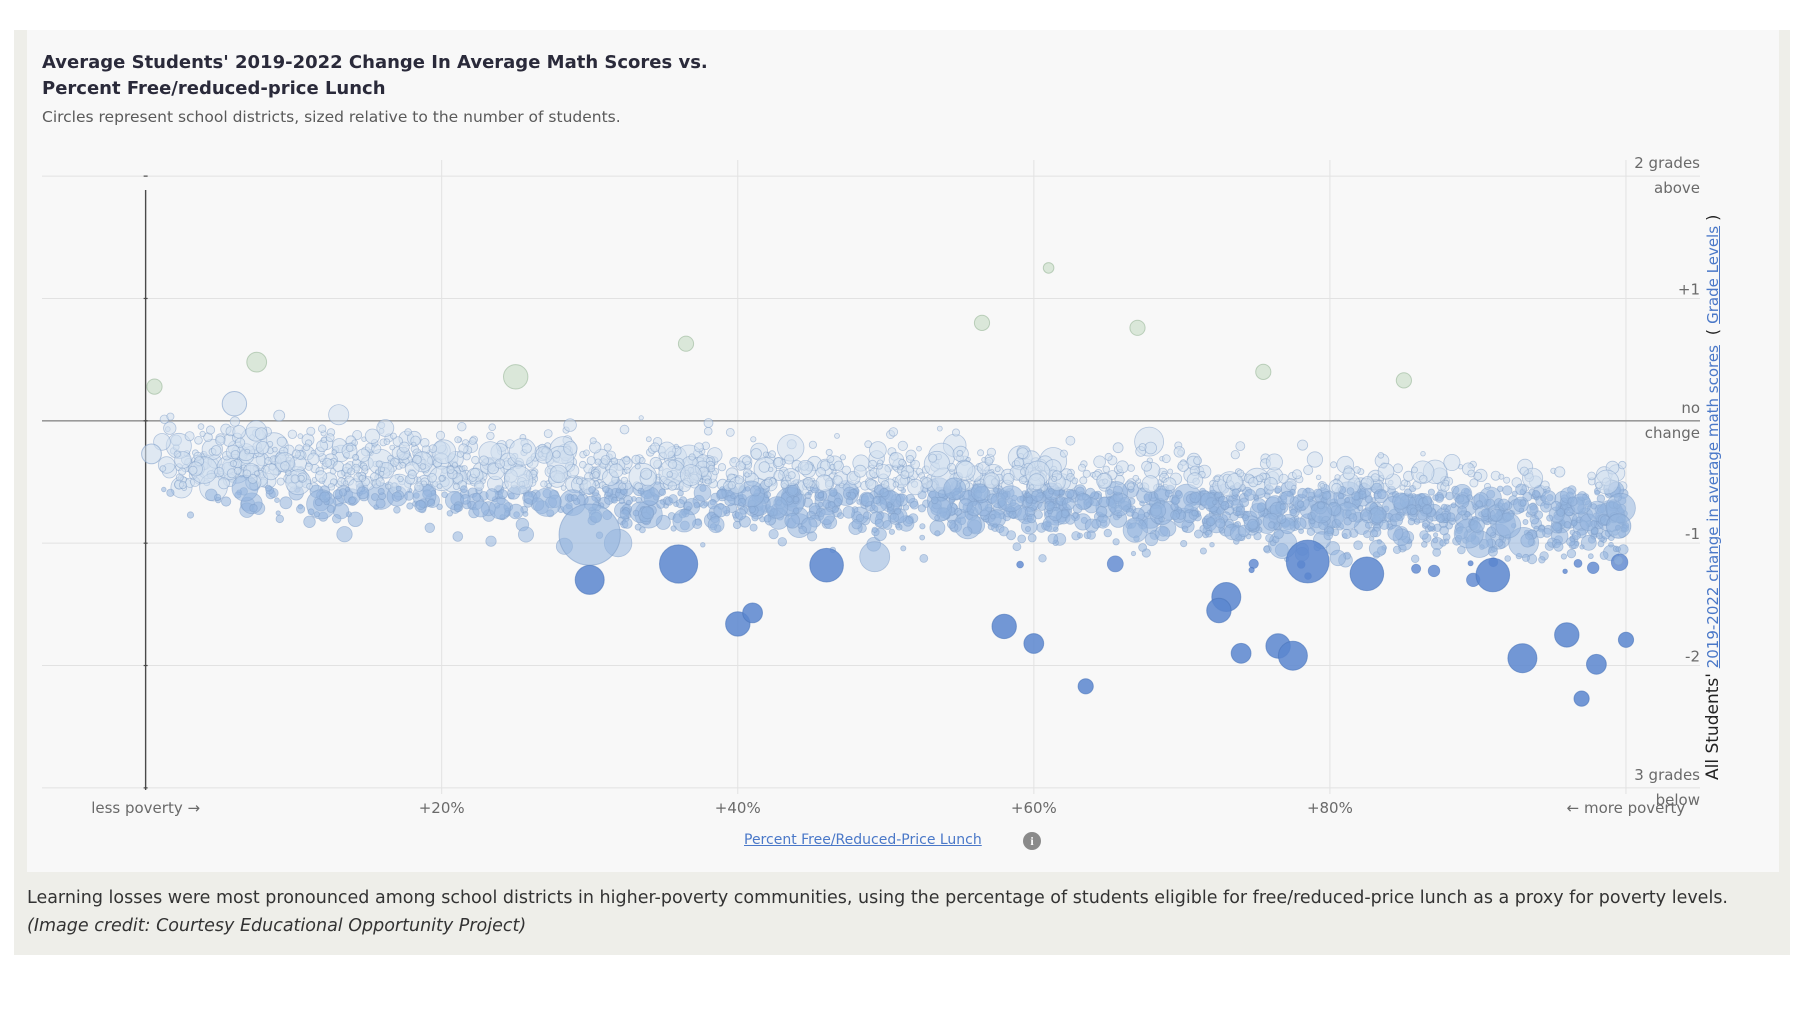  I want to click on y-axis-measure-link: 2019-2022 change in average math scores, so click(1713, 507).